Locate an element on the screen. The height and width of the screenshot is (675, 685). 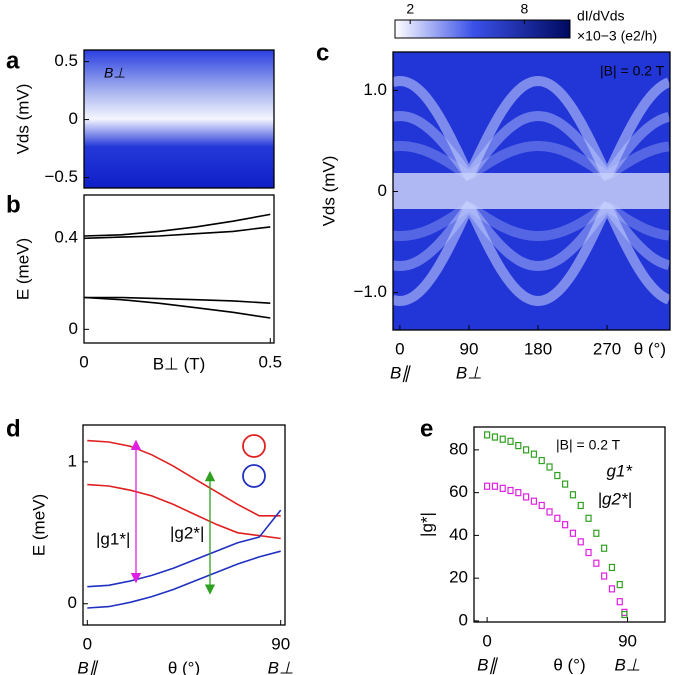
panel-letter: c is located at coordinates (322, 52).